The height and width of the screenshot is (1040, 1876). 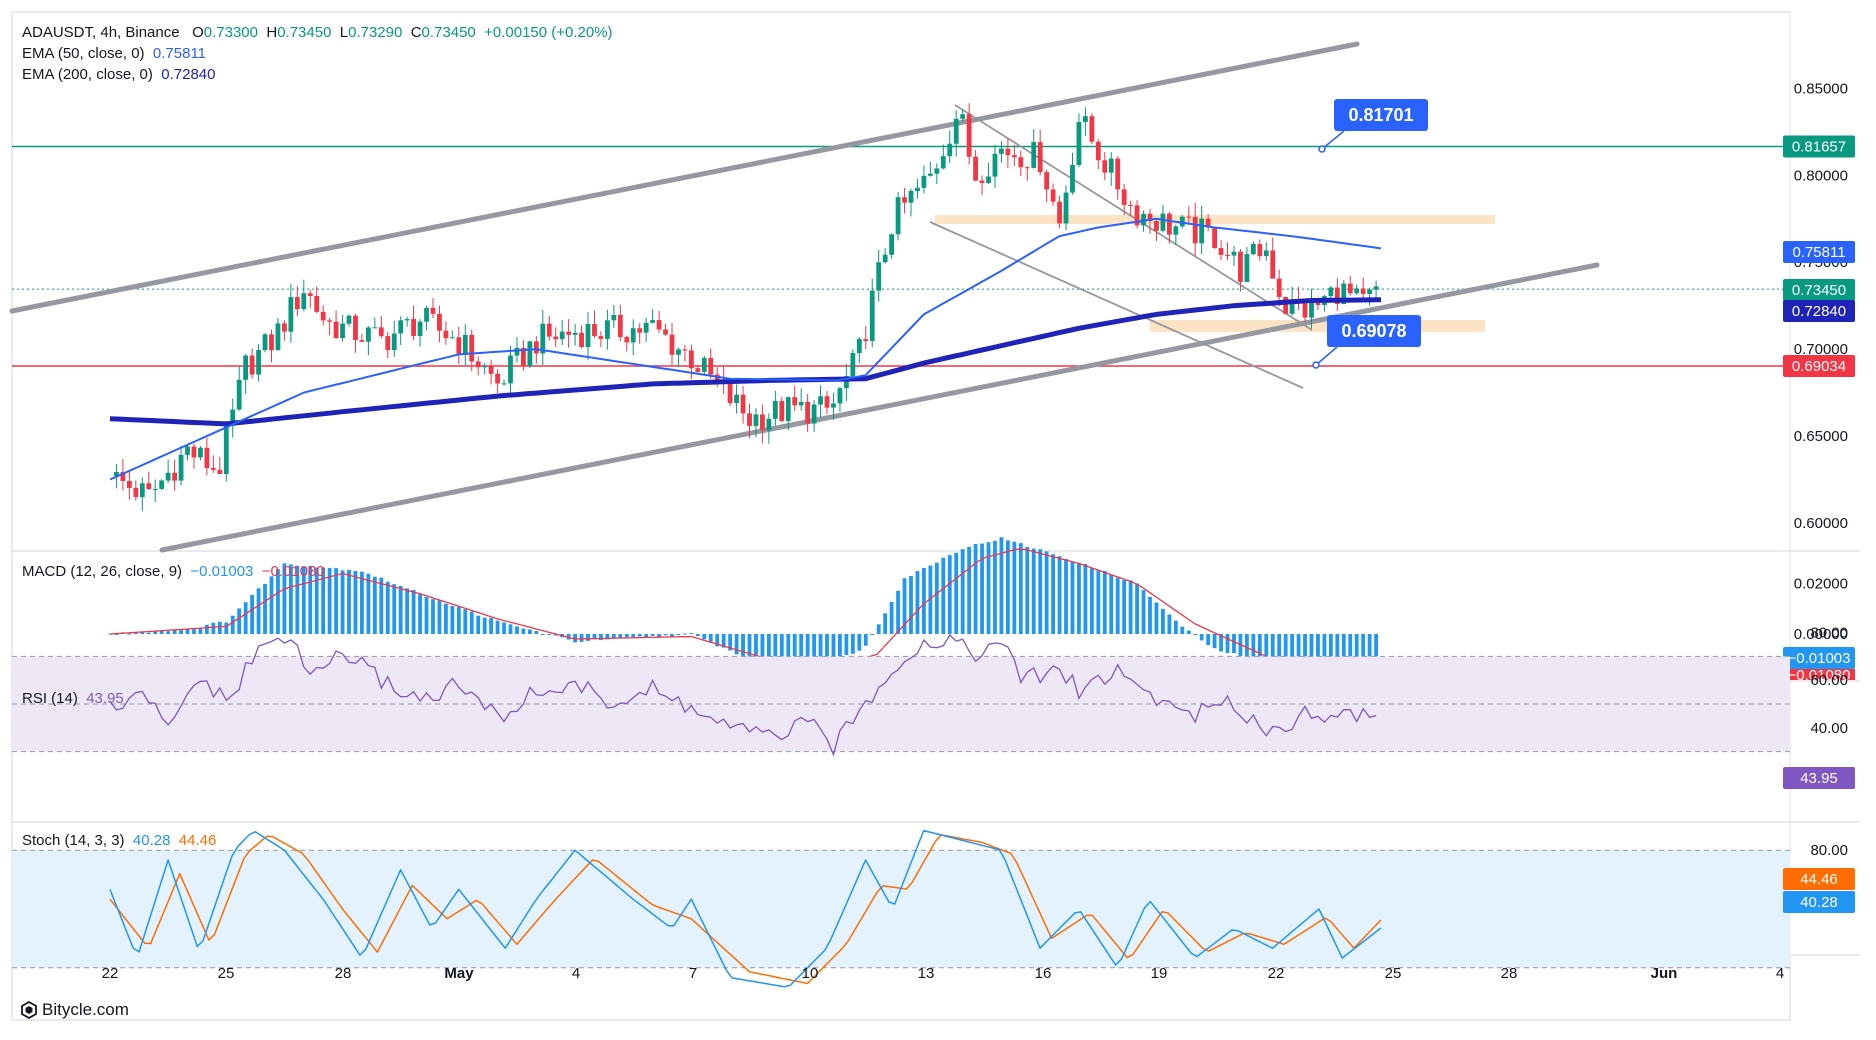 What do you see at coordinates (1819, 902) in the screenshot?
I see `badge-stoch-k: 40.28` at bounding box center [1819, 902].